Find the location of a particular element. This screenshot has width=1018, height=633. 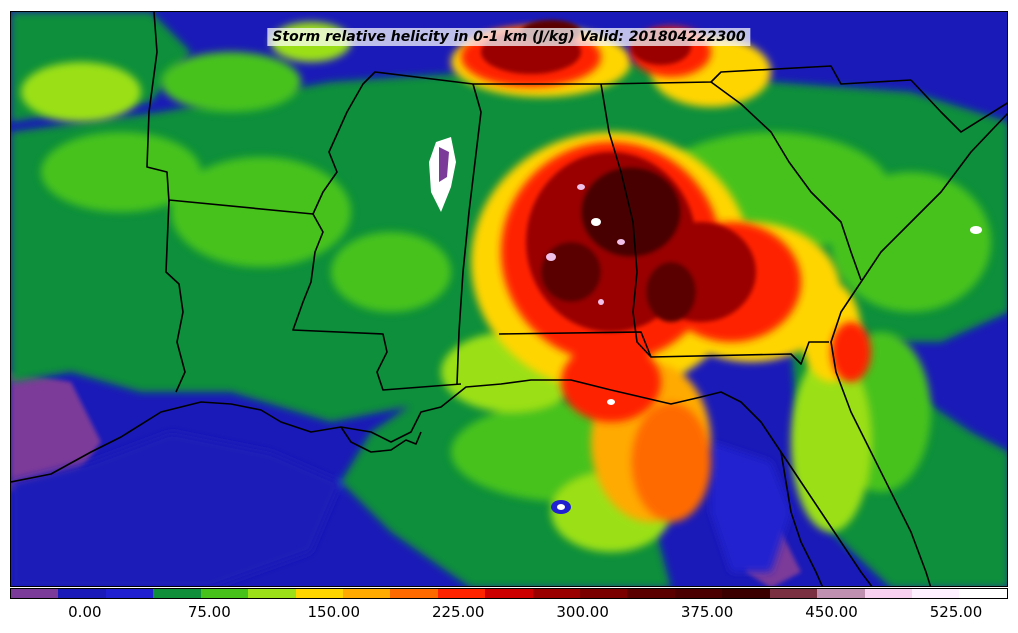

colorbar-tick-label: 300.00 is located at coordinates (582, 612).